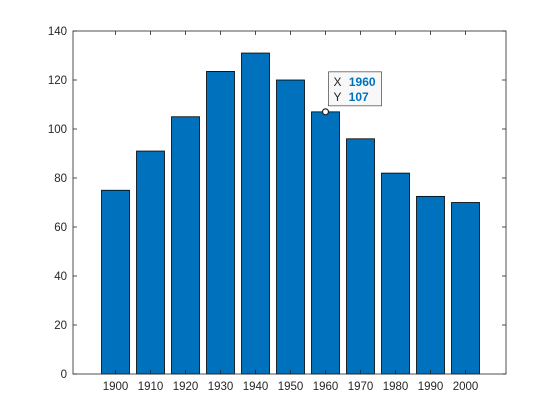 Image resolution: width=560 pixels, height=420 pixels. I want to click on x-tick-label: 1920, so click(186, 387).